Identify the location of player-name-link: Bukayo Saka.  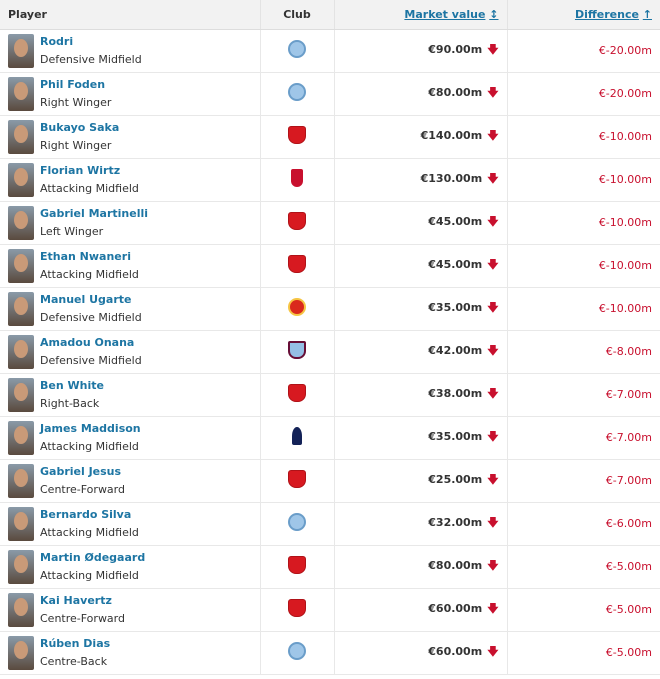
(80, 127).